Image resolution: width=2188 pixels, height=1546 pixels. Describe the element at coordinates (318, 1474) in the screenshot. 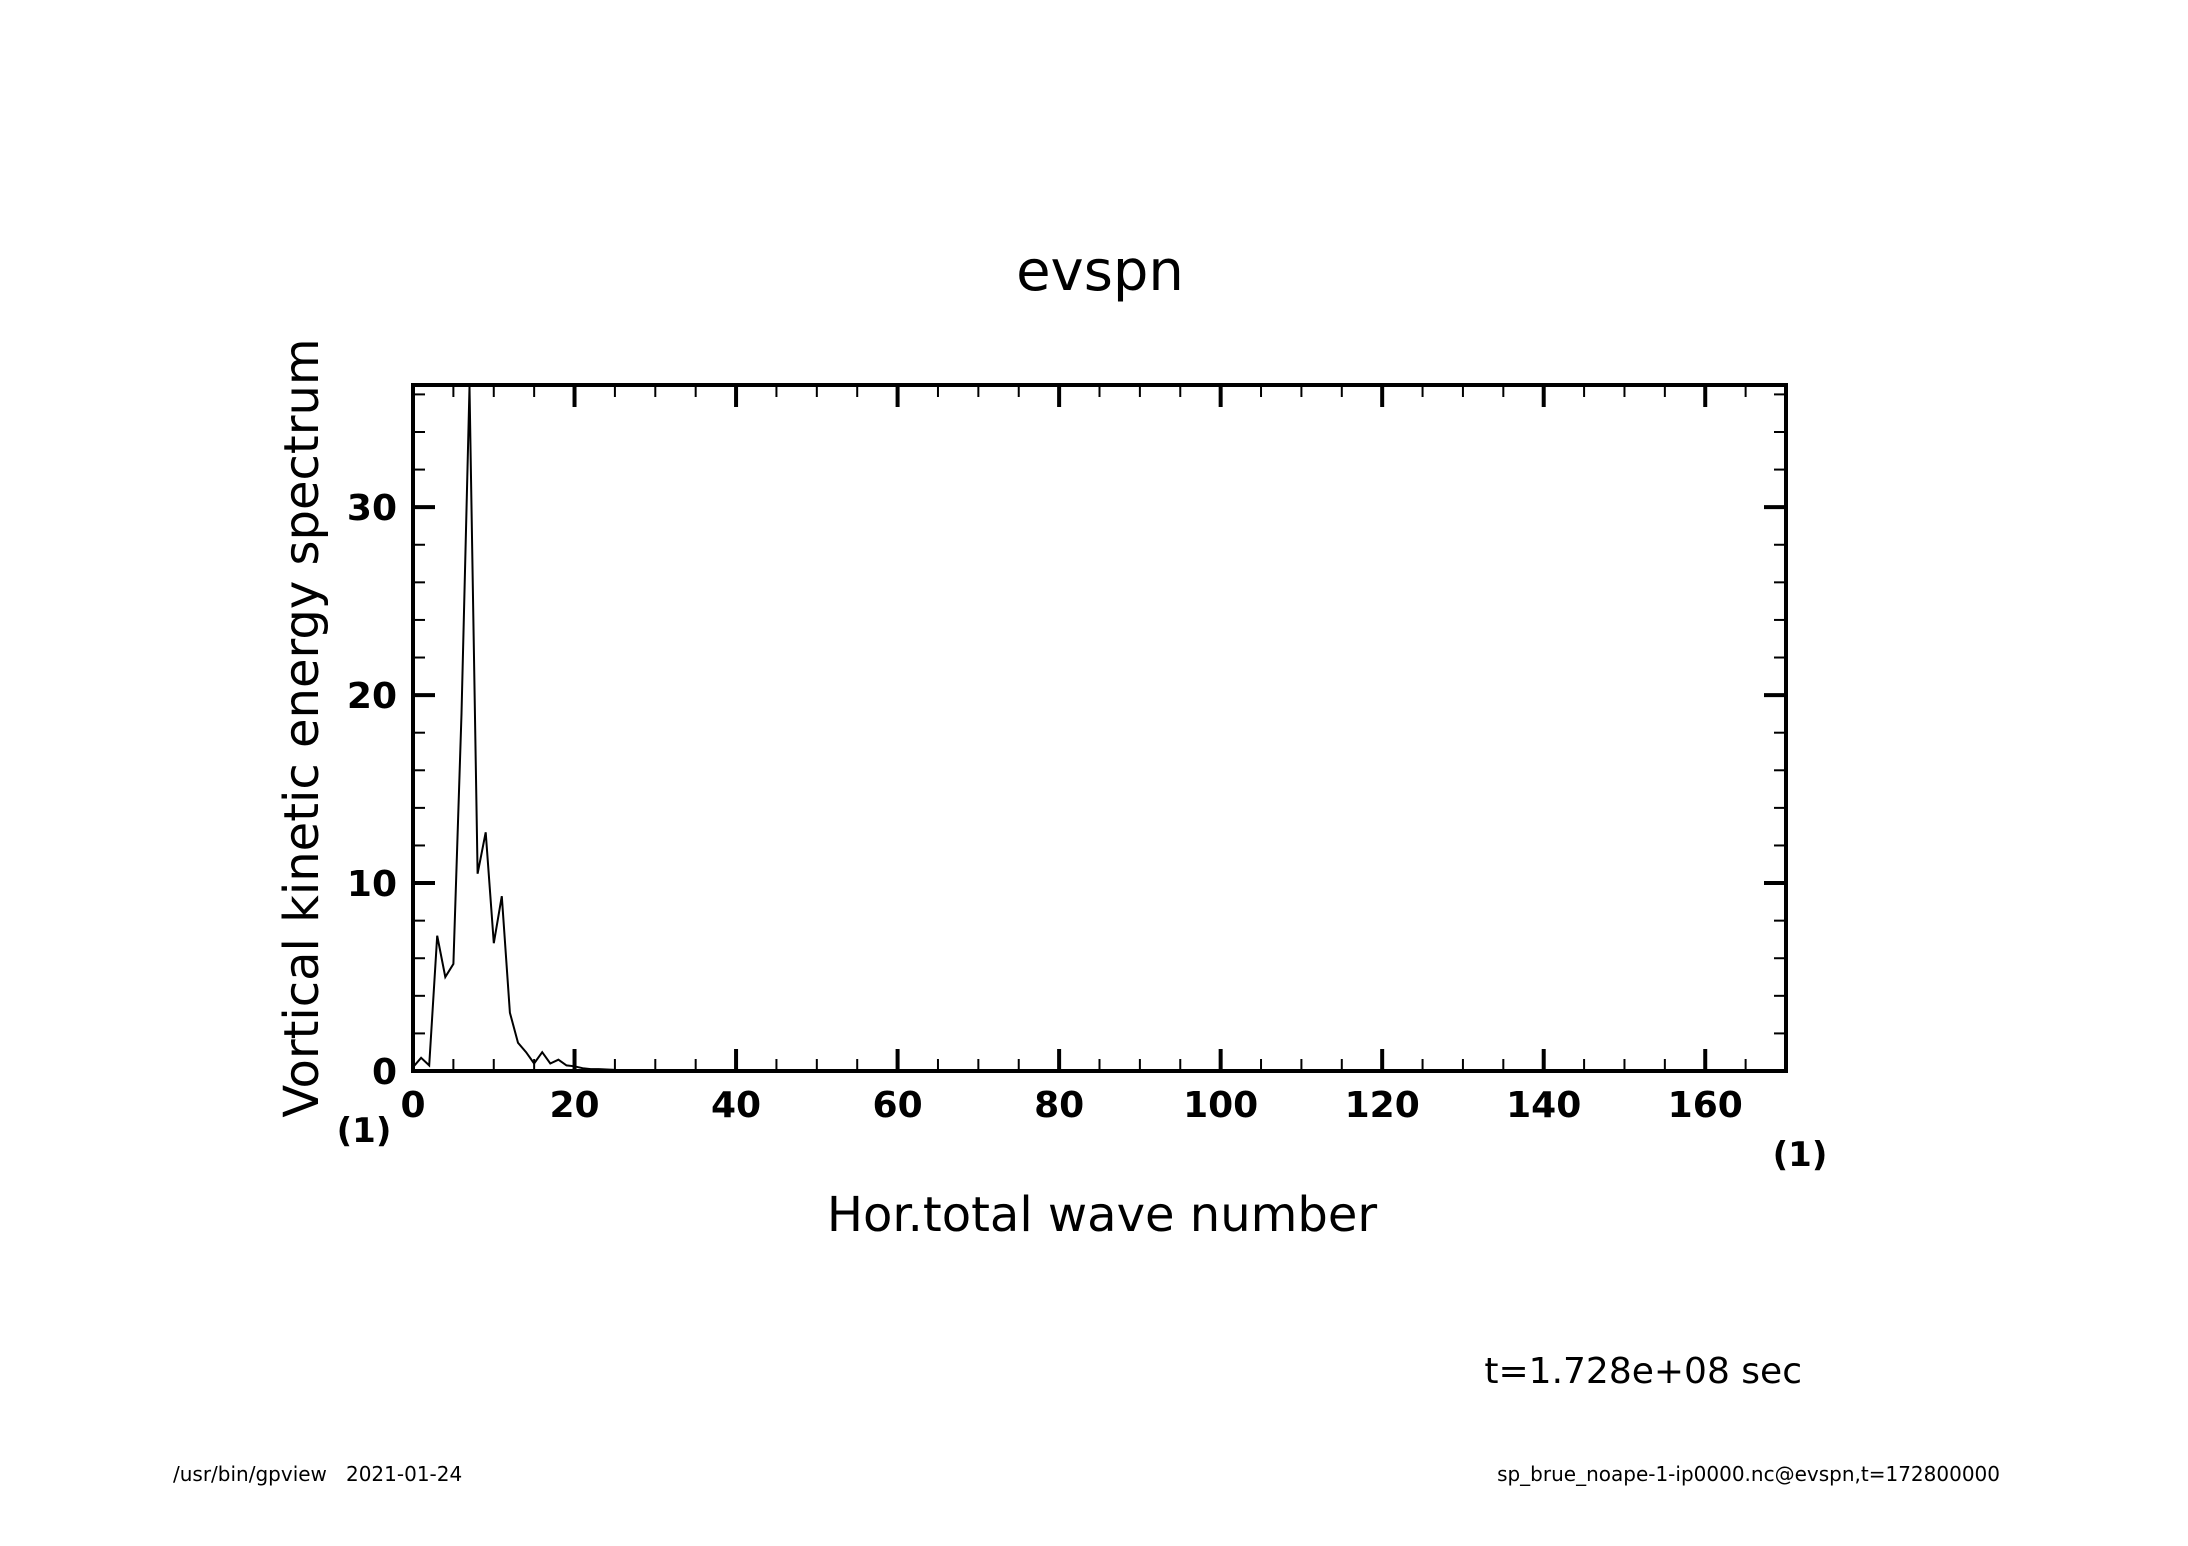

I see `footer-program-date: /usr/bin/gpview 2021-01-24` at that location.